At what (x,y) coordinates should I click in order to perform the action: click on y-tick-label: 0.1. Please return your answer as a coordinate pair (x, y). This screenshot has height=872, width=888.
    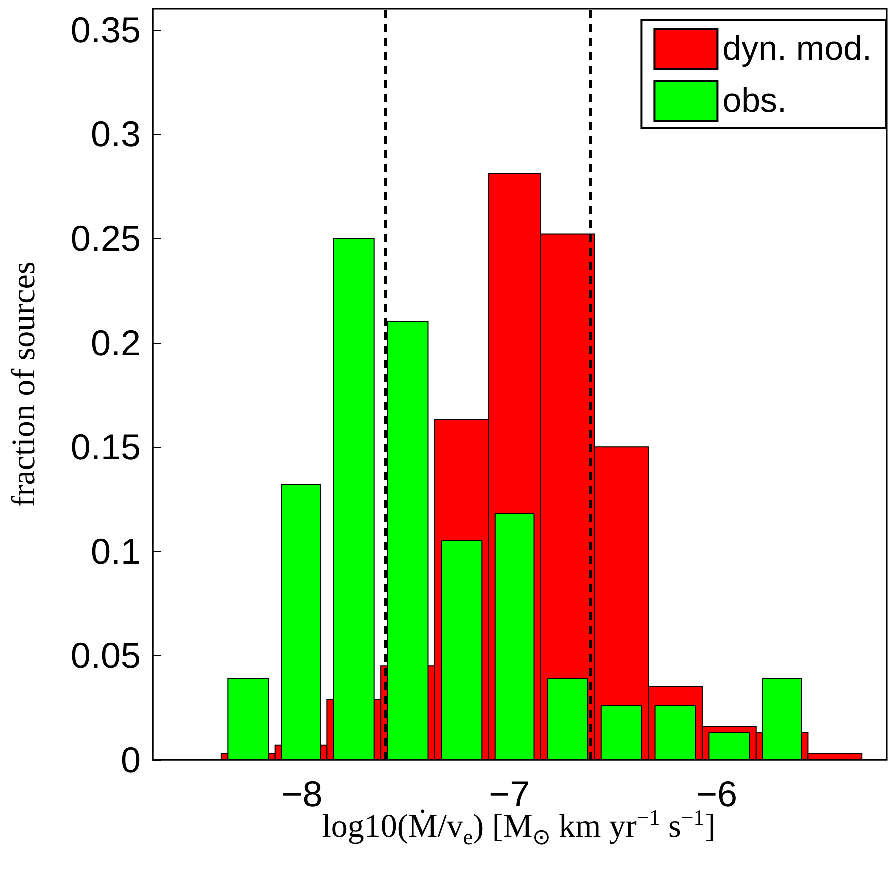
    Looking at the image, I should click on (115, 551).